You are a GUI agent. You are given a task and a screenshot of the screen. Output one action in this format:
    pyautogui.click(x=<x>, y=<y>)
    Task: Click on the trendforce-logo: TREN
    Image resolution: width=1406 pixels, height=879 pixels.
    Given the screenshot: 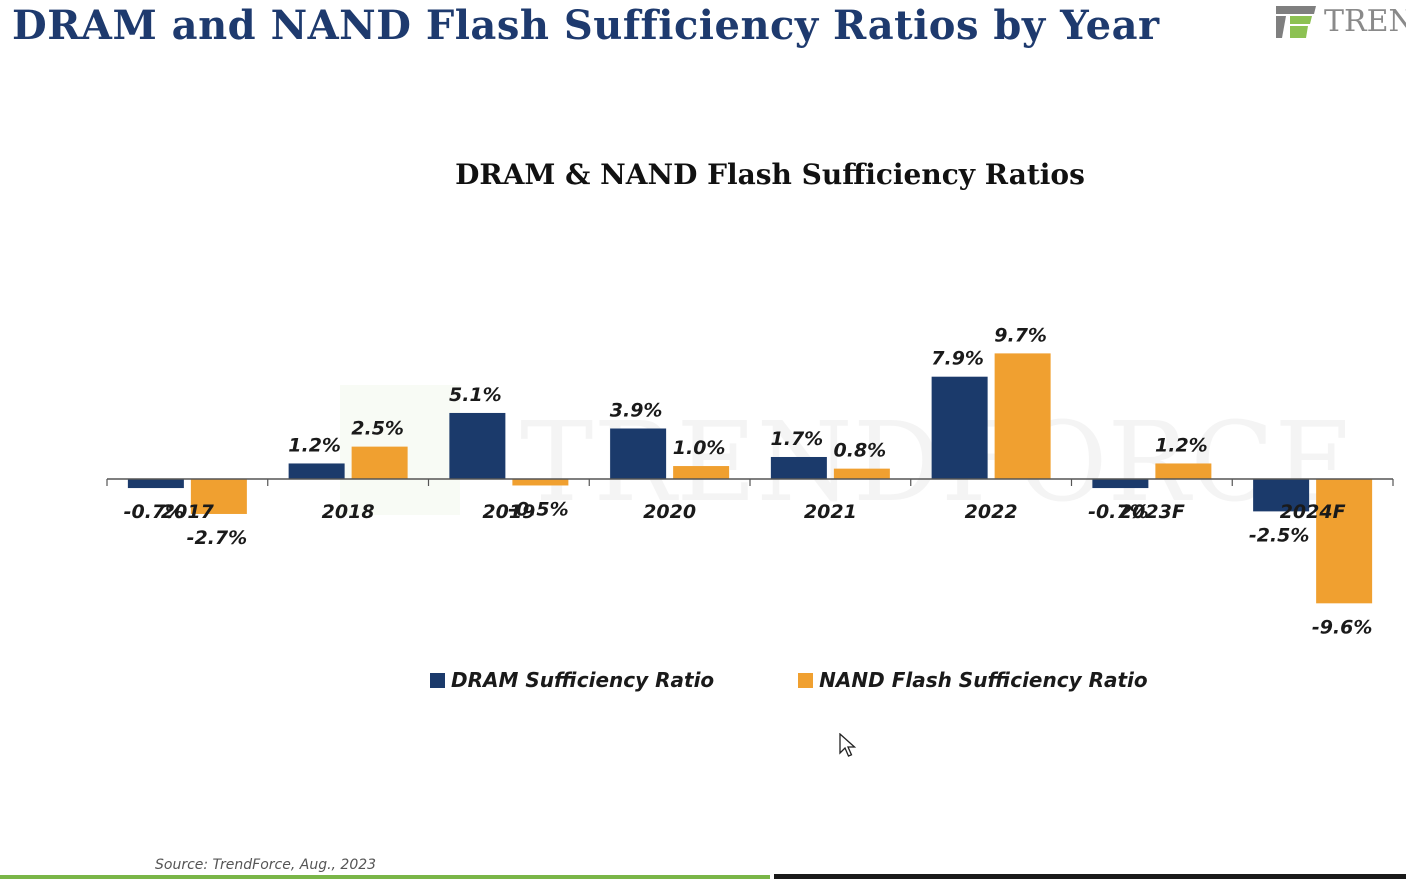 What is the action you would take?
    pyautogui.click(x=1339, y=22)
    